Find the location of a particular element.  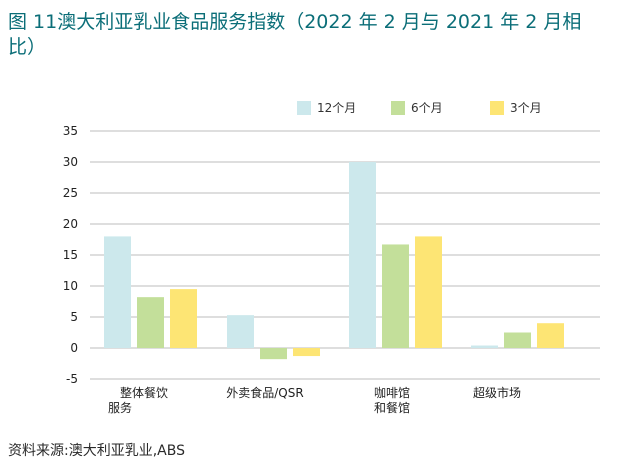

y-tick-label: 5 is located at coordinates (74, 317).